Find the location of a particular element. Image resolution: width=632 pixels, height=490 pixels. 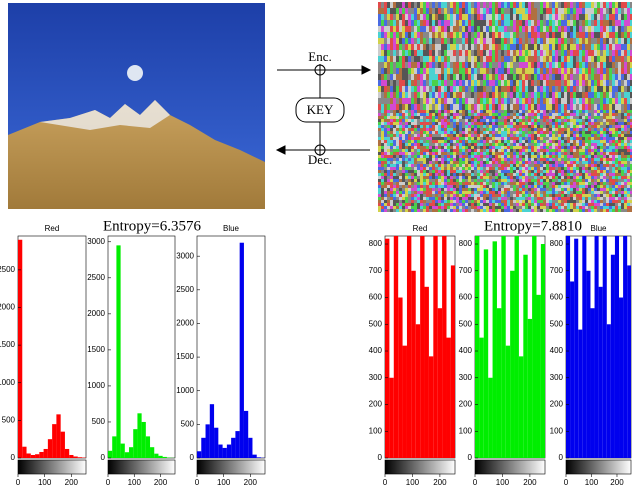

histogram: 0500100015002000250030000100200 is located at coordinates (131, 361).